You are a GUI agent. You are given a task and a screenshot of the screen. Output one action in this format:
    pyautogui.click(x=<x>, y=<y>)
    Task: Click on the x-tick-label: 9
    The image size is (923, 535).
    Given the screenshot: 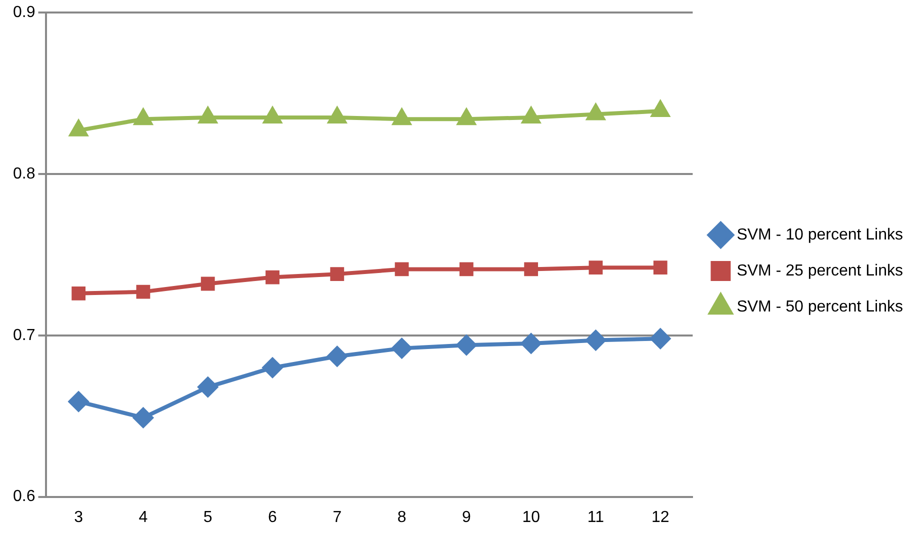 What is the action you would take?
    pyautogui.click(x=466, y=517)
    